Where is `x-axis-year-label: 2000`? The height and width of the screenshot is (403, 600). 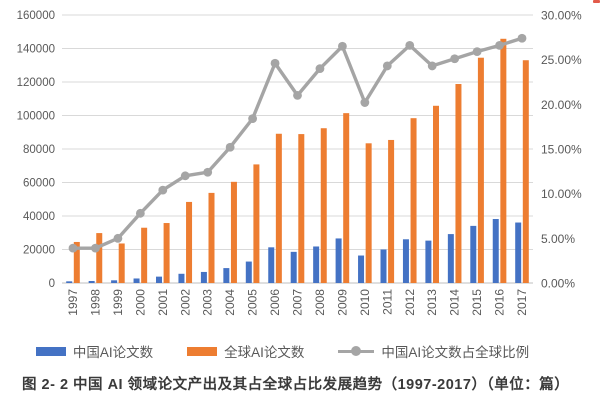
x-axis-year-label: 2000 is located at coordinates (140, 302).